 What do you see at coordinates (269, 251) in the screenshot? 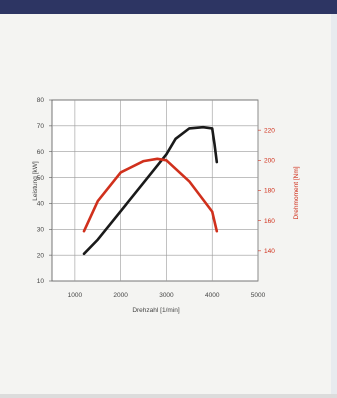
I see `y-tick-label-right: 140` at bounding box center [269, 251].